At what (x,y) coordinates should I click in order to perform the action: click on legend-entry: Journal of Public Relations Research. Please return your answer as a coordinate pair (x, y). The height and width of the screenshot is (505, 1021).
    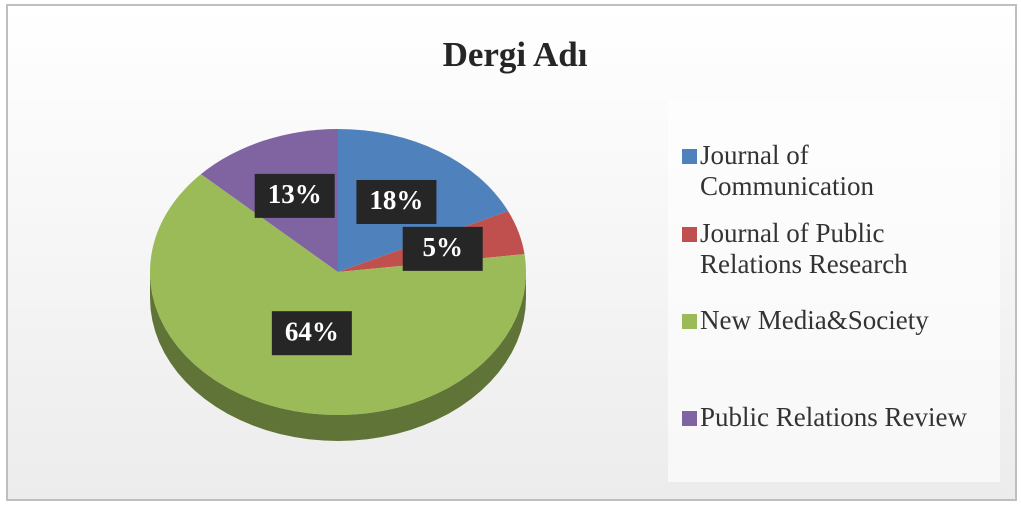
    Looking at the image, I should click on (832, 249).